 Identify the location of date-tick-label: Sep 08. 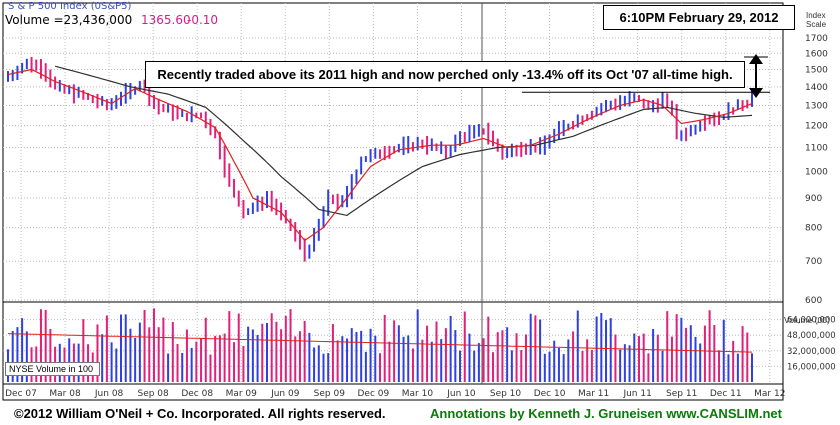
(153, 394).